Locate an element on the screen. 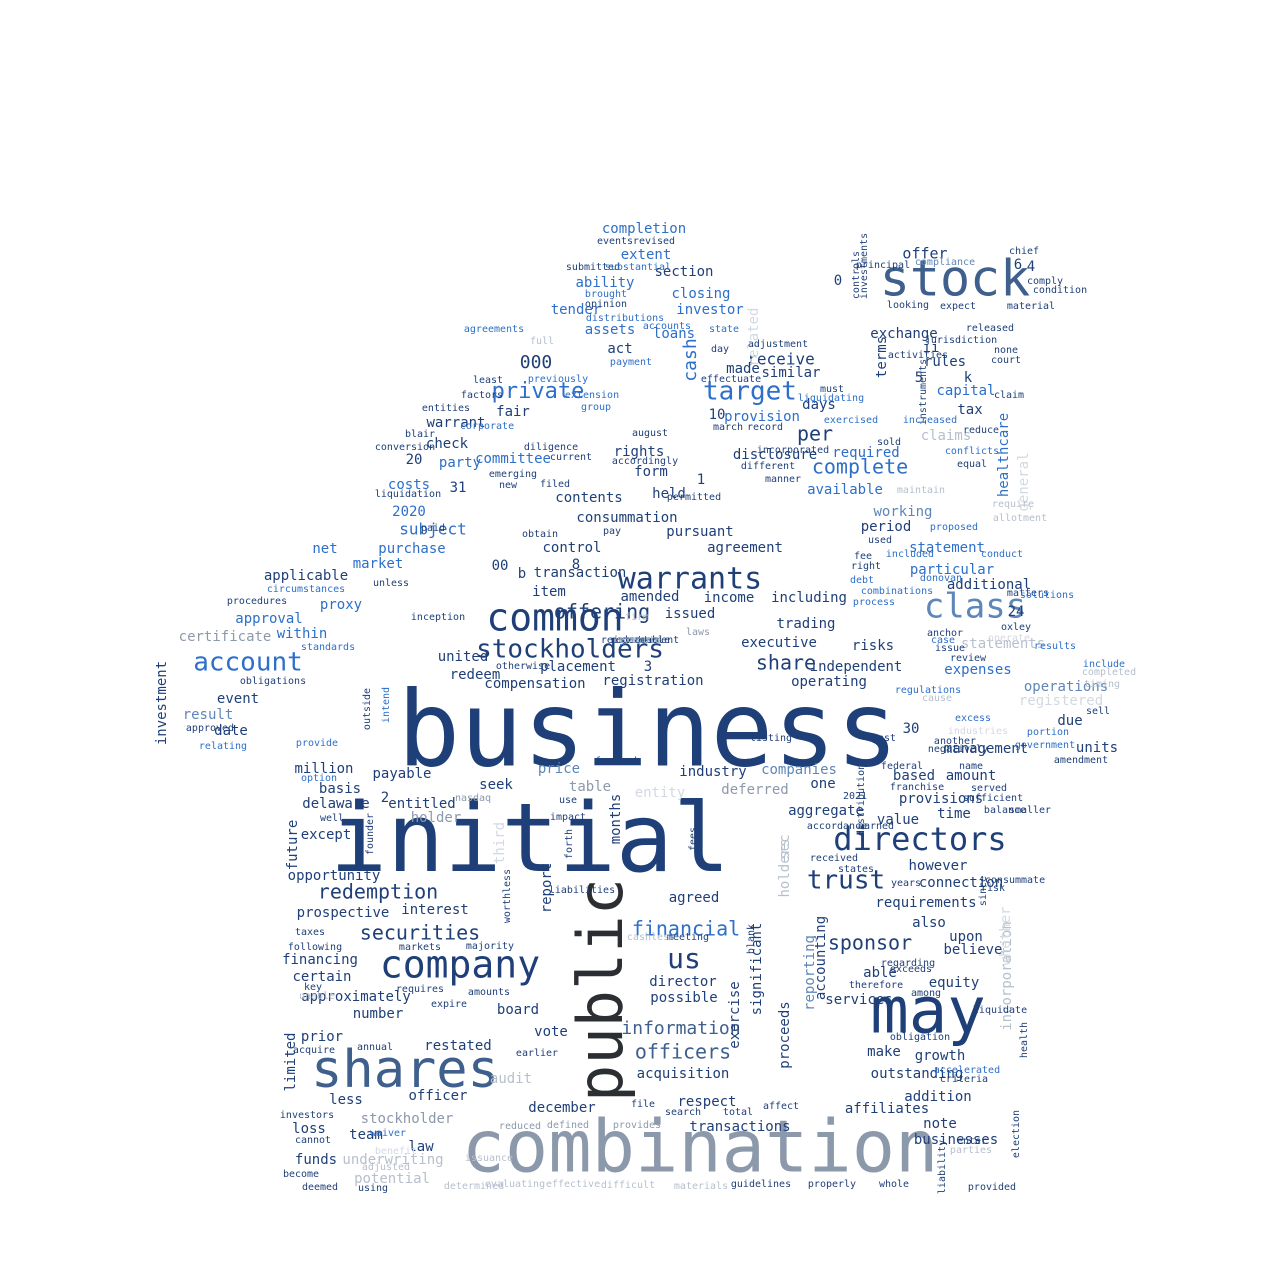  word-amendment: amendment is located at coordinates (1081, 760).